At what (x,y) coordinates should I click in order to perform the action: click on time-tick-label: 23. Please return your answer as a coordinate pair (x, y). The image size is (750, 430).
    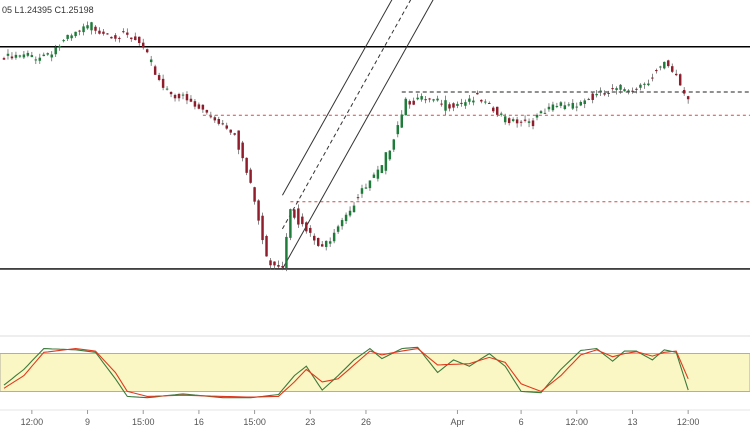
    Looking at the image, I should click on (310, 422).